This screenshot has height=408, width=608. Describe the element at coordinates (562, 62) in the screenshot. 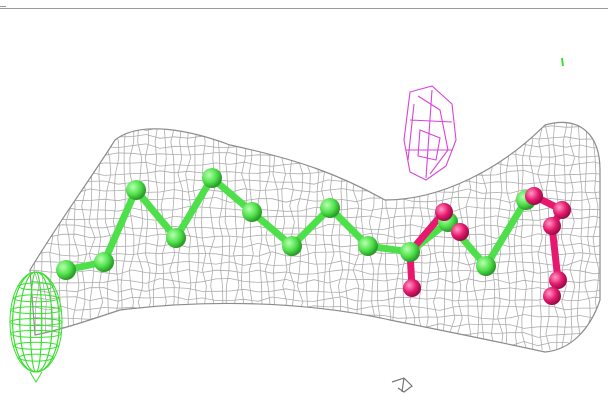

I see `stray-mesh-speck` at that location.